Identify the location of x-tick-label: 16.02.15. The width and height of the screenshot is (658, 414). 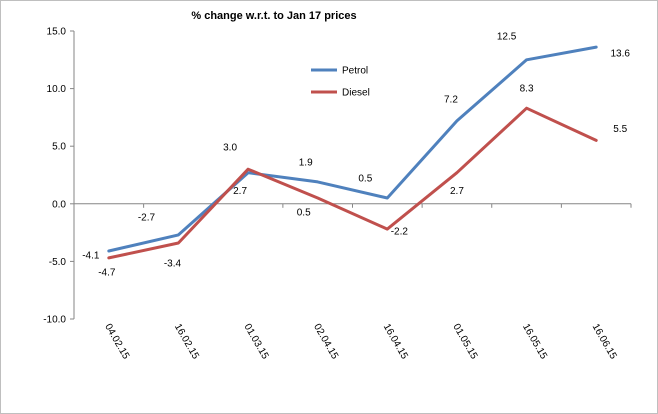
(186, 342).